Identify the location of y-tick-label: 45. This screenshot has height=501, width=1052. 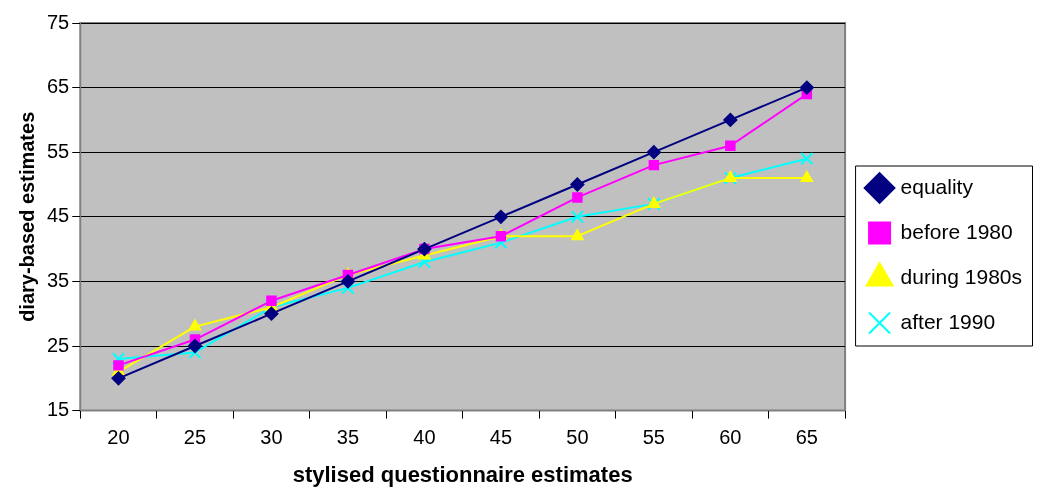
(58, 215).